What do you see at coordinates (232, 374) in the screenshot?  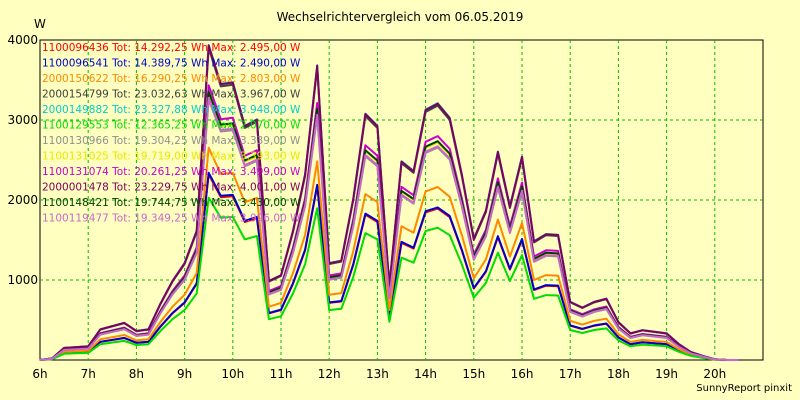 I see `x-tick-label: 10h` at bounding box center [232, 374].